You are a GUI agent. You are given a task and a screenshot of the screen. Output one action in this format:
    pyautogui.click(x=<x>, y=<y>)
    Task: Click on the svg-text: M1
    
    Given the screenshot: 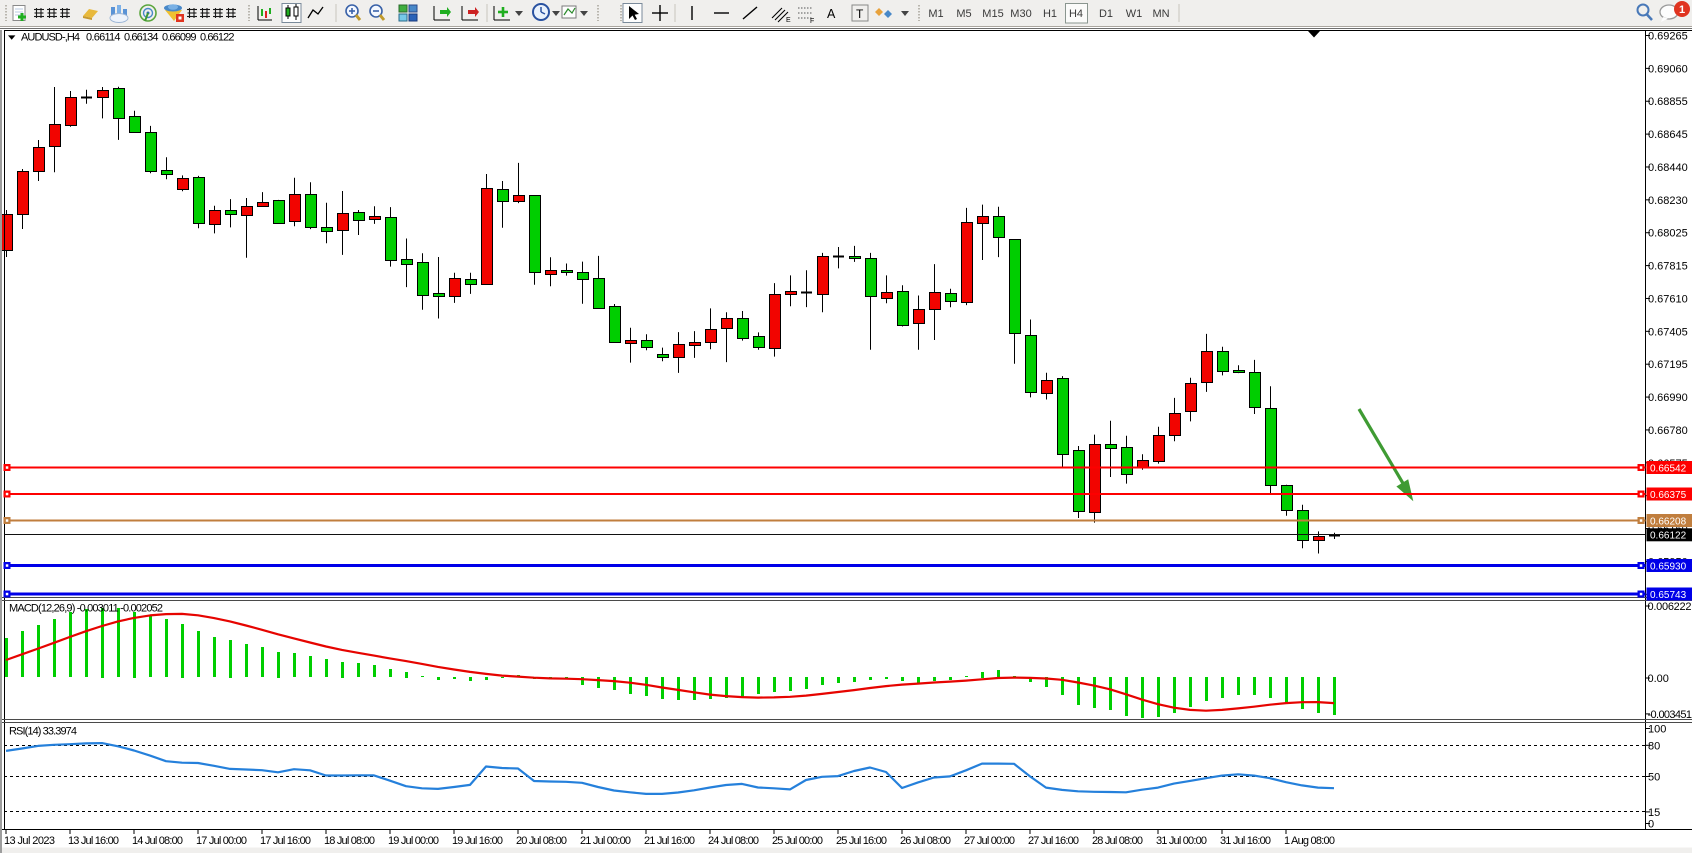 What is the action you would take?
    pyautogui.click(x=935, y=14)
    